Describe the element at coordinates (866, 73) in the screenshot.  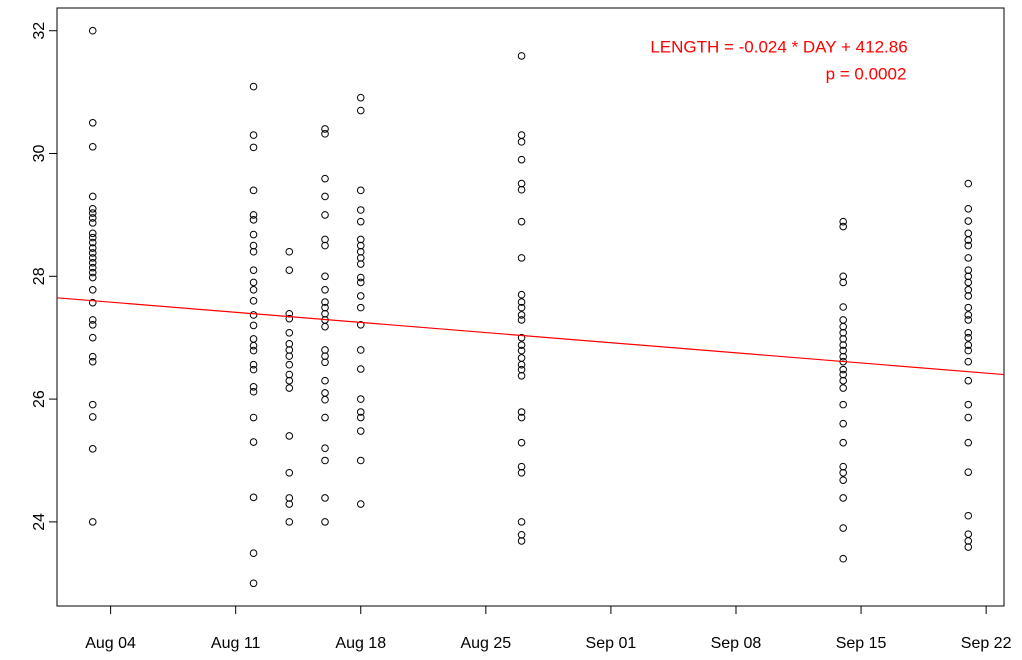
I see `annotation: p = 0.0002` at that location.